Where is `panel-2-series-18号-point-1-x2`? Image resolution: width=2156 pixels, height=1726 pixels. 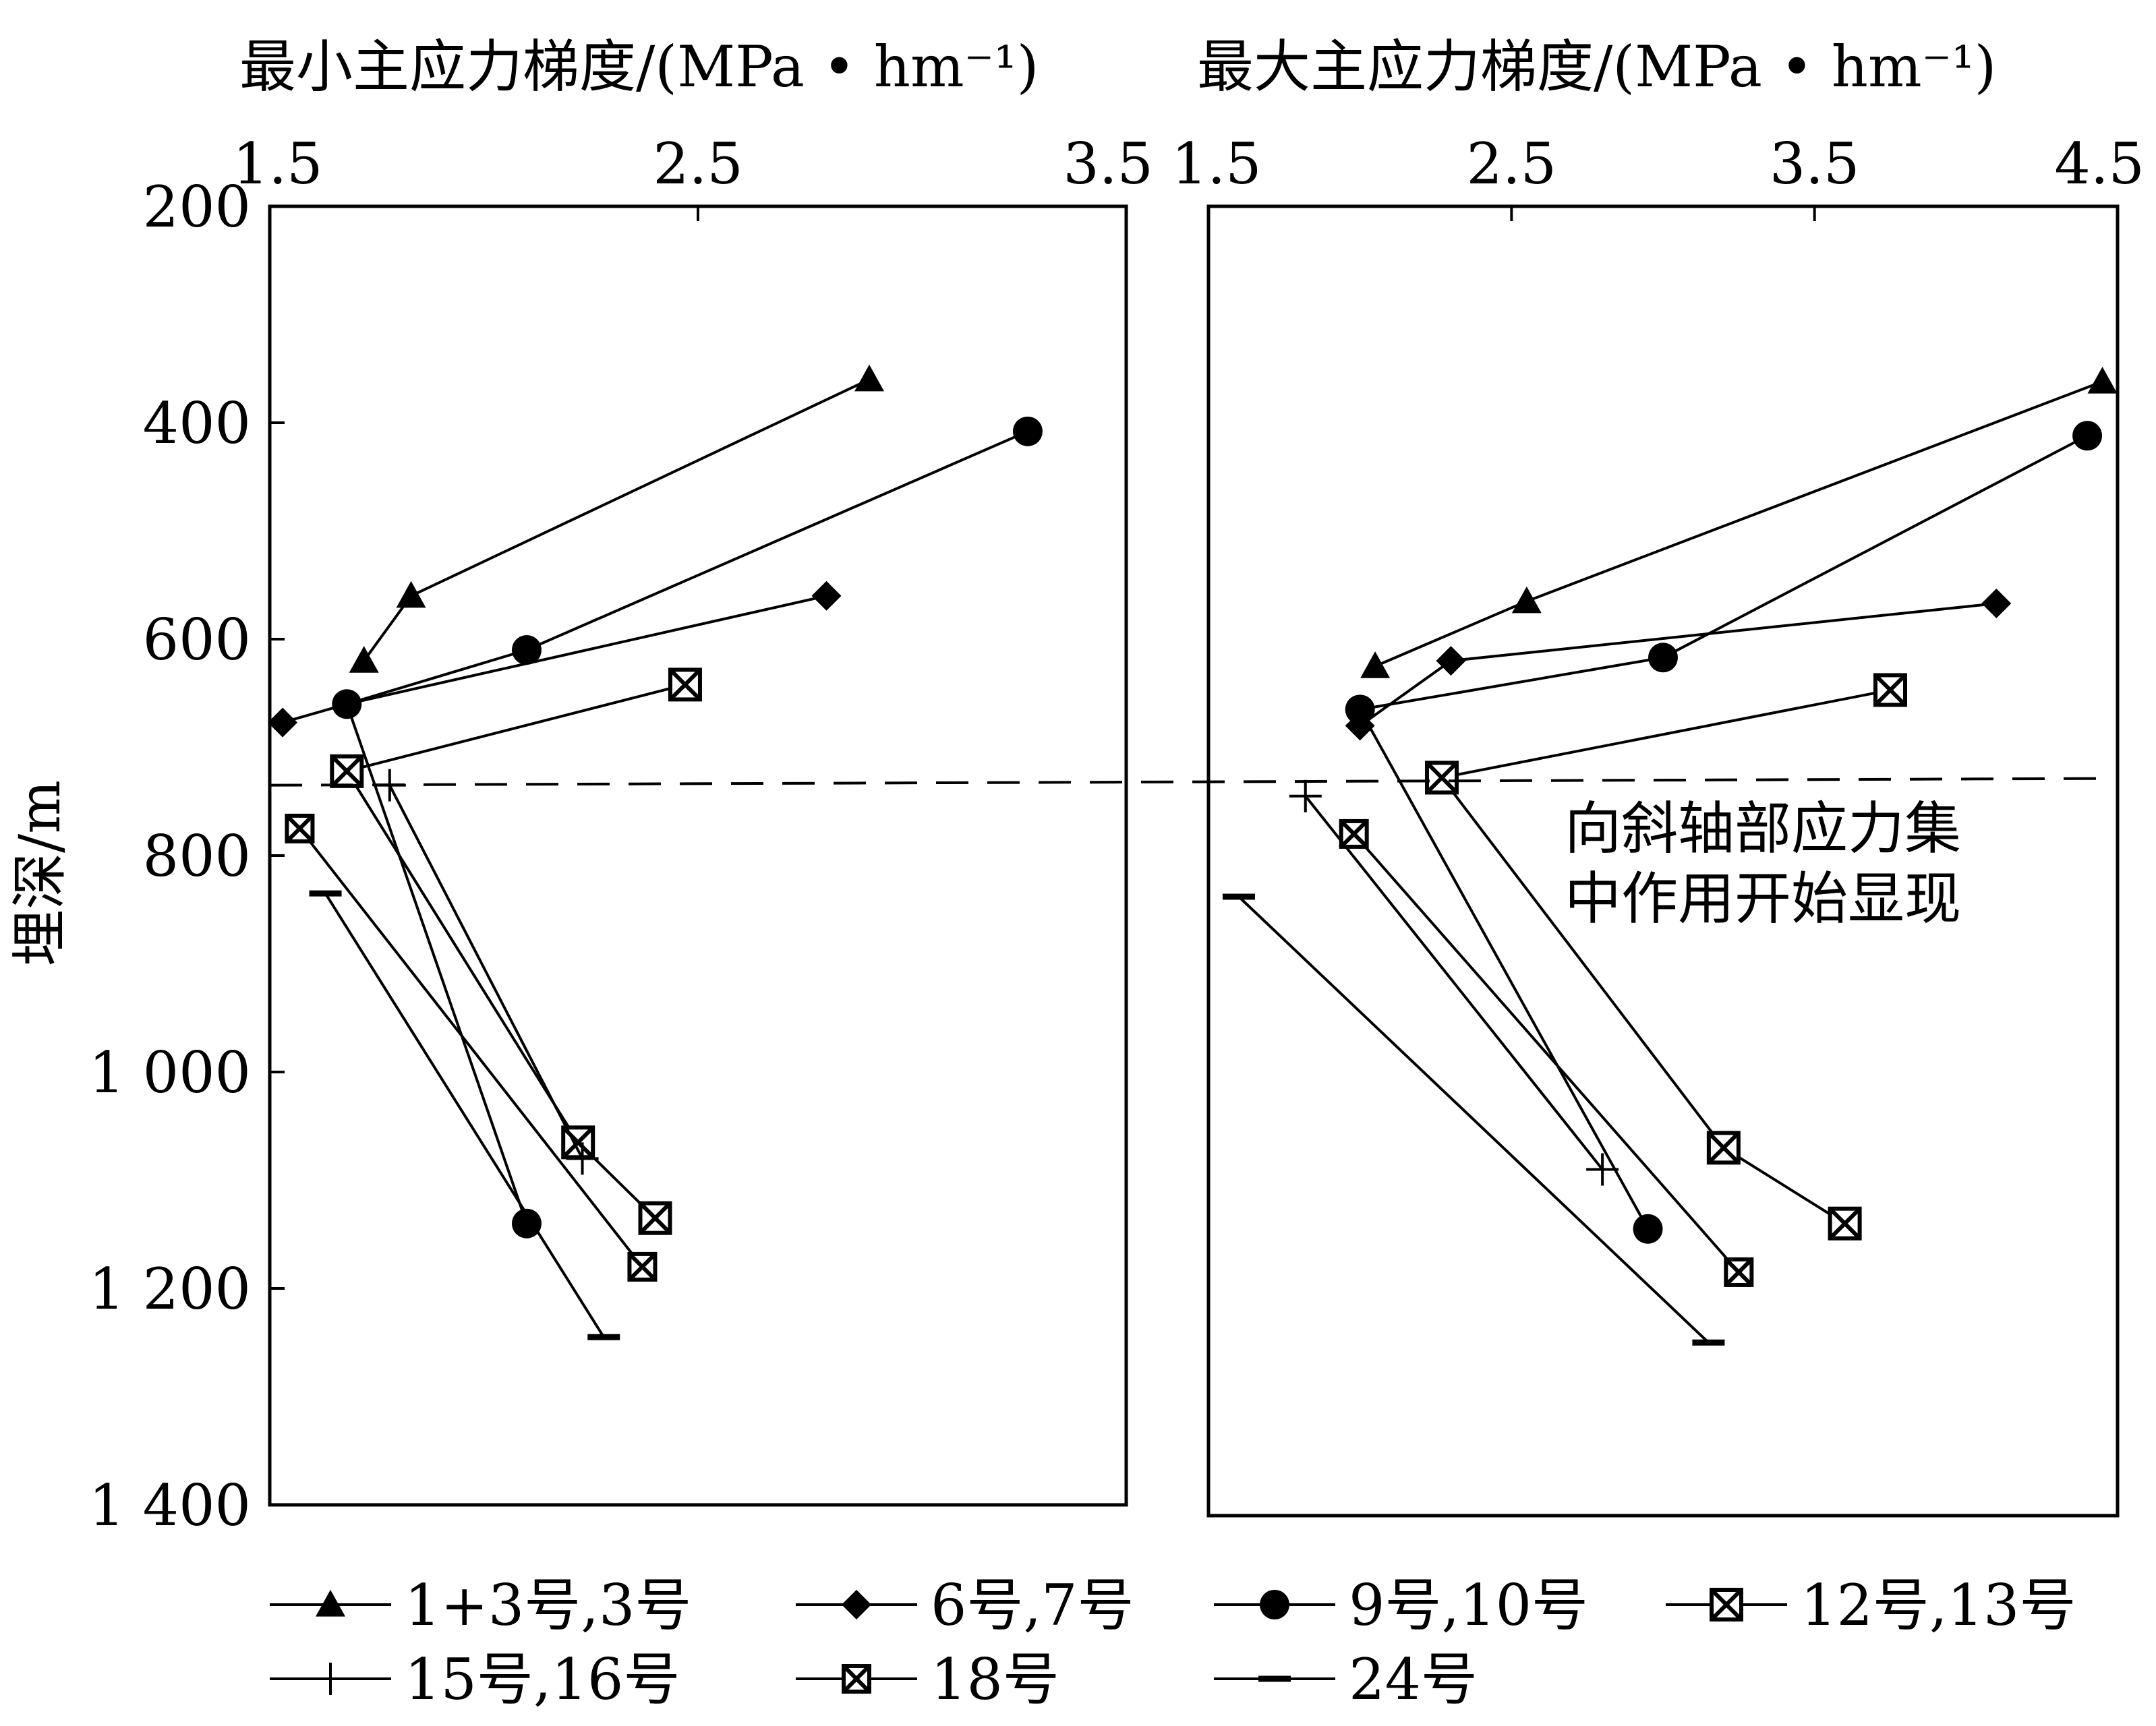
panel-2-series-18号-point-1-x2 is located at coordinates (1738, 1272).